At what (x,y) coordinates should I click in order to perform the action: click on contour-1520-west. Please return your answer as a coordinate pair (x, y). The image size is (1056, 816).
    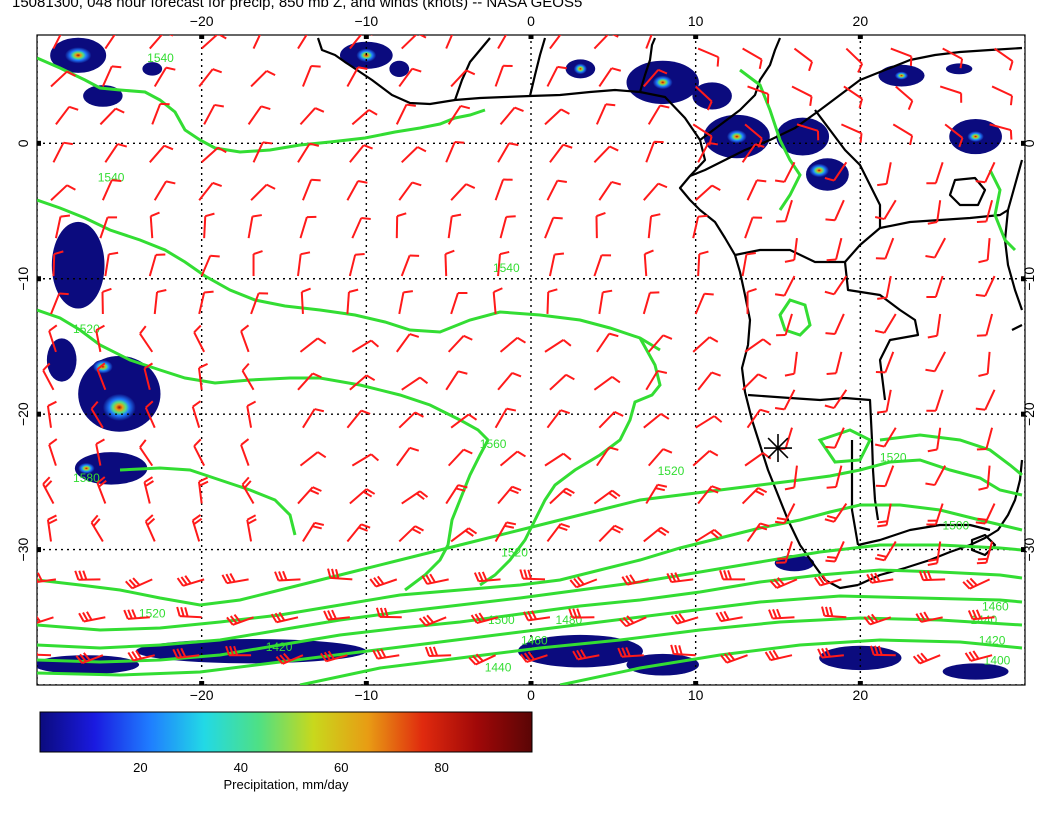
    Looking at the image, I should click on (263, 375).